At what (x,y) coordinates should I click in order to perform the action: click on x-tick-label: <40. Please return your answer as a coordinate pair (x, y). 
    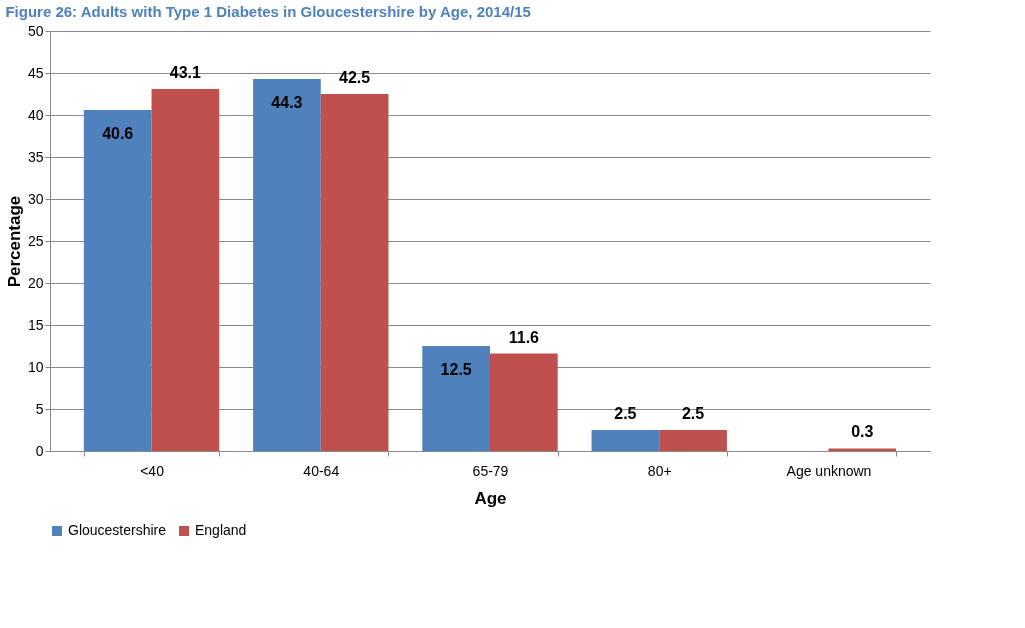
    Looking at the image, I should click on (152, 470).